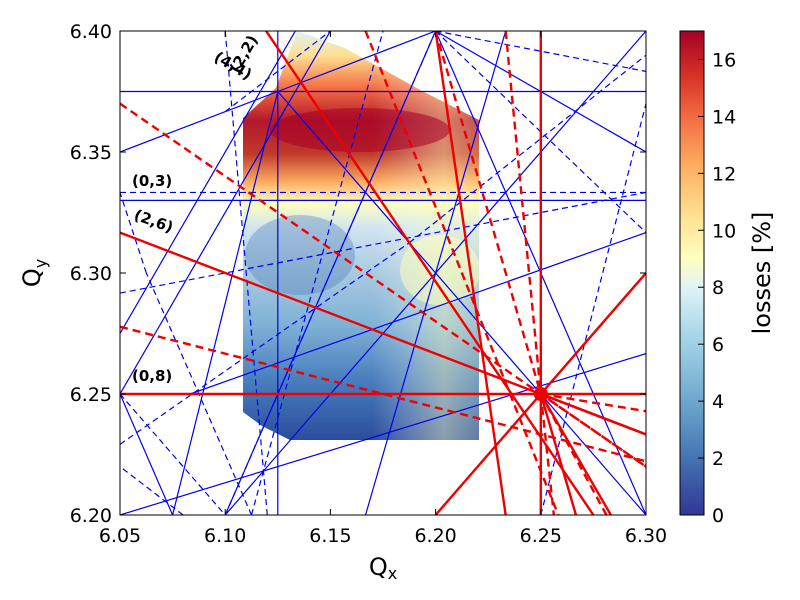 This screenshot has height=600, width=800. I want to click on colorbar-tick-label: 10, so click(724, 231).